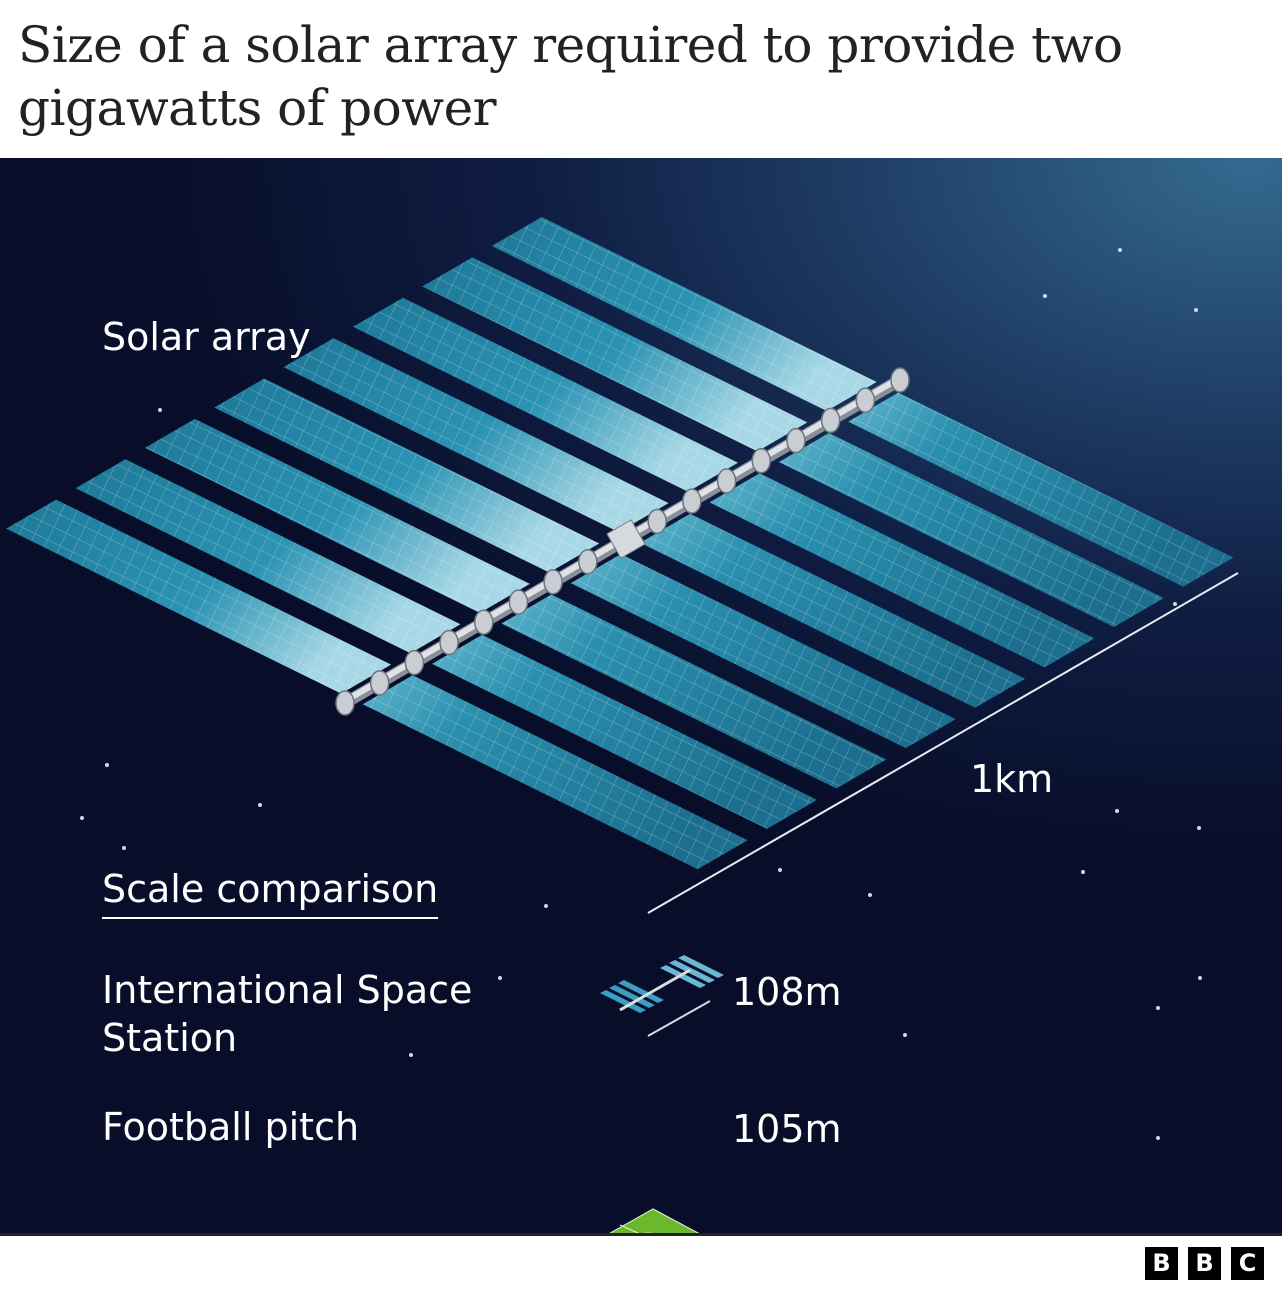  I want to click on pitch-size: 105m, so click(787, 1129).